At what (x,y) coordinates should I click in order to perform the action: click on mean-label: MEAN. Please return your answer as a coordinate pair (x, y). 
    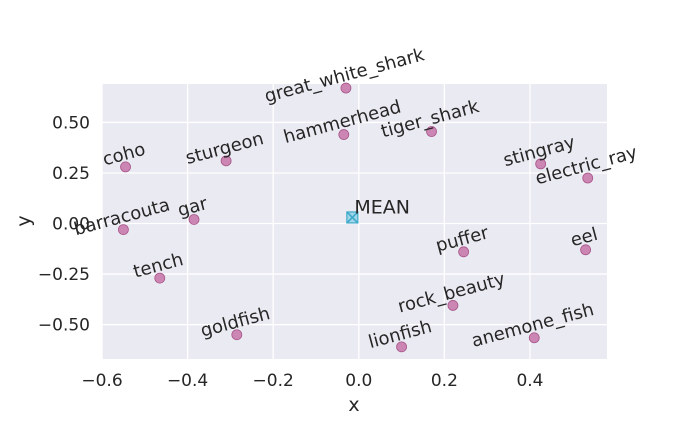
    Looking at the image, I should click on (382, 207).